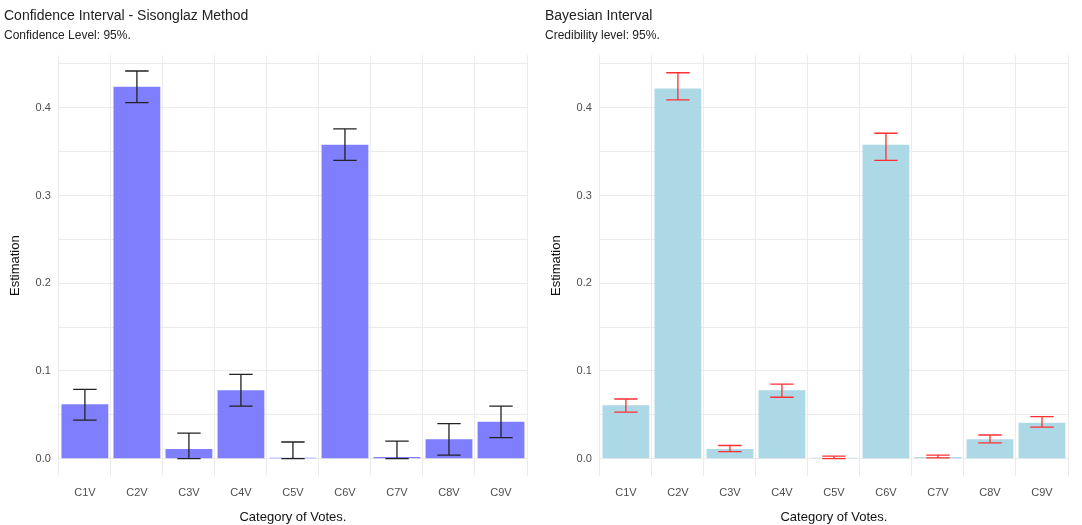 Image resolution: width=1082 pixels, height=525 pixels. I want to click on chart-title: Bayesian Interval, so click(599, 15).